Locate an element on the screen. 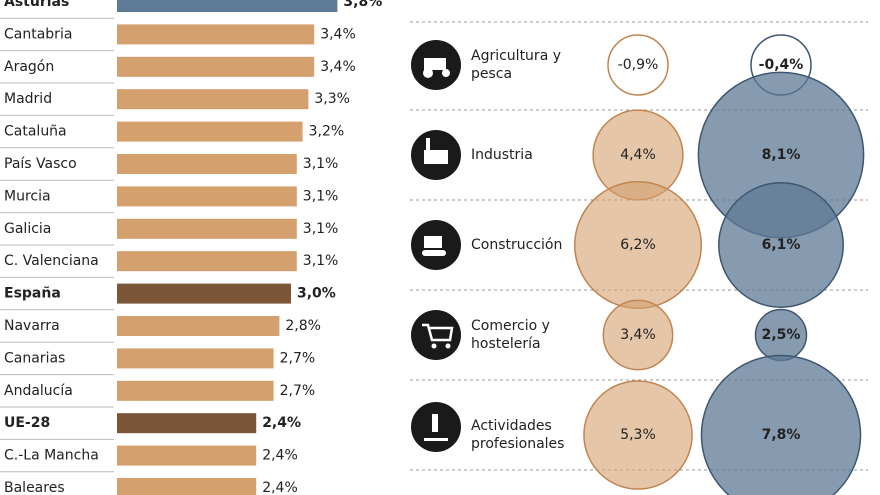 The width and height of the screenshot is (880, 495). icons is located at coordinates (436, 246).